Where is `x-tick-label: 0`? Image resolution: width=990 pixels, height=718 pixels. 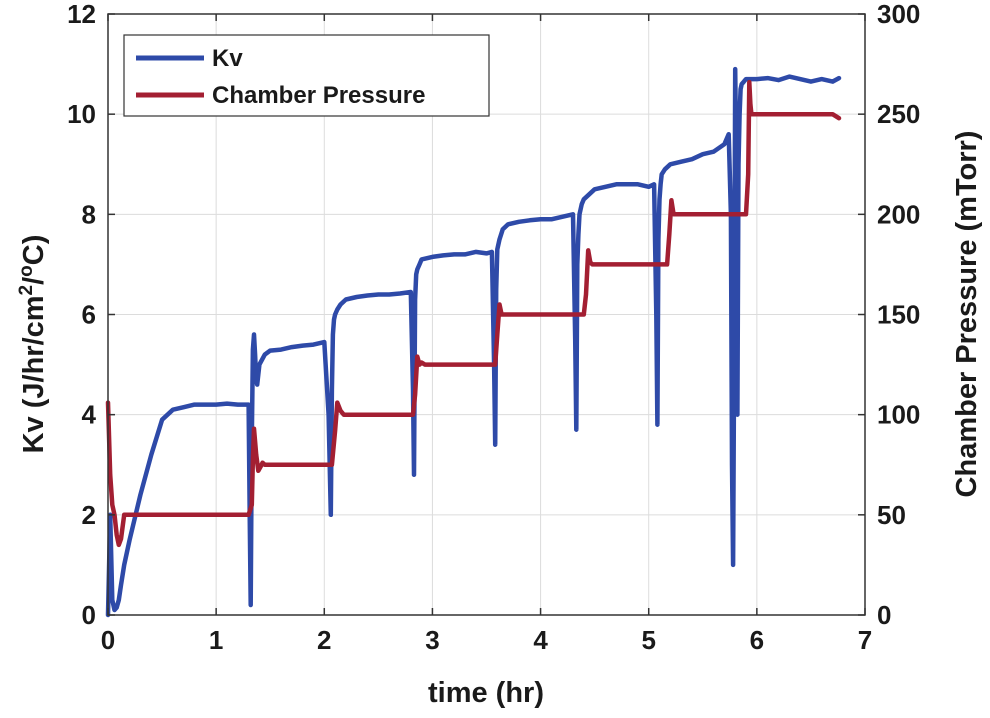 x-tick-label: 0 is located at coordinates (108, 640).